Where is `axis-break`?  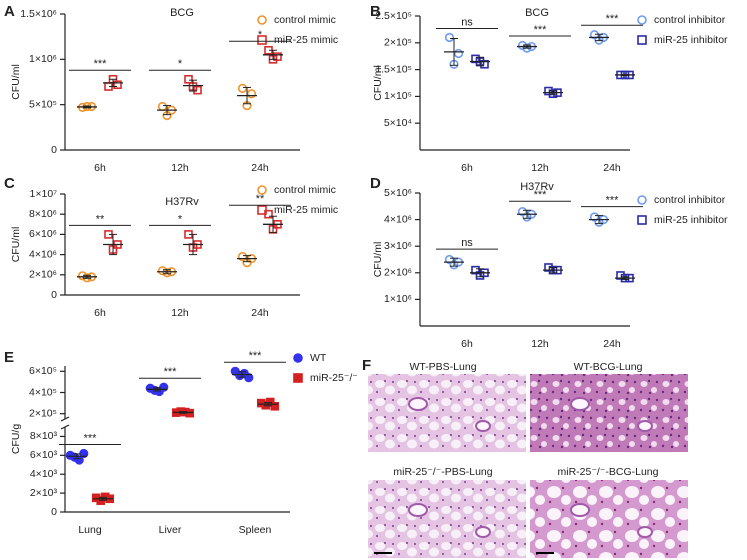
axis-break is located at coordinates (65, 419).